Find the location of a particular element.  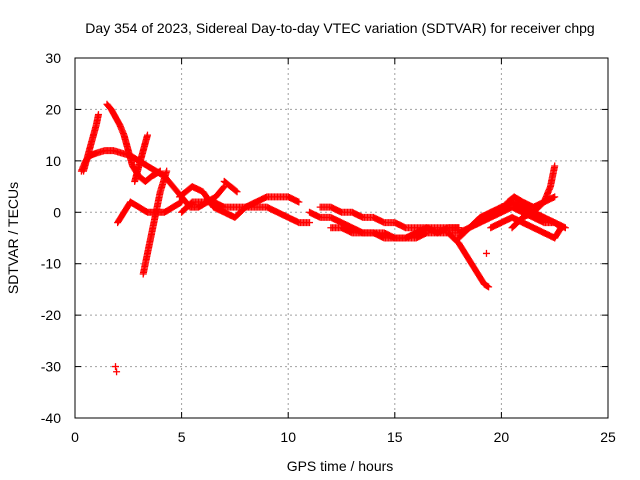

y-tick-label: 20 is located at coordinates (53, 109).